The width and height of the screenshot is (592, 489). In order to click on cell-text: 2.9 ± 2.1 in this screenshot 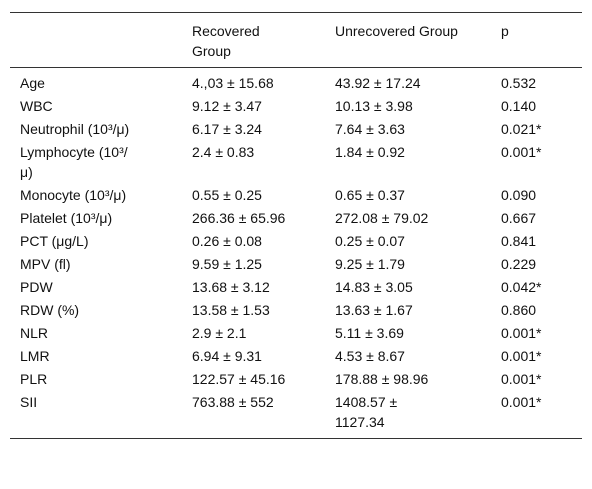, I will do `click(219, 333)`.